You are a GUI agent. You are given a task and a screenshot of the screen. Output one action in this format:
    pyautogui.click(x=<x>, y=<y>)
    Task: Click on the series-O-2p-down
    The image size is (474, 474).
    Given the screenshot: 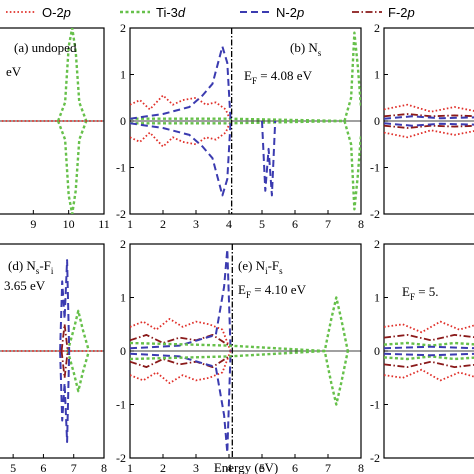 What is the action you would take?
    pyautogui.click(x=181, y=134)
    